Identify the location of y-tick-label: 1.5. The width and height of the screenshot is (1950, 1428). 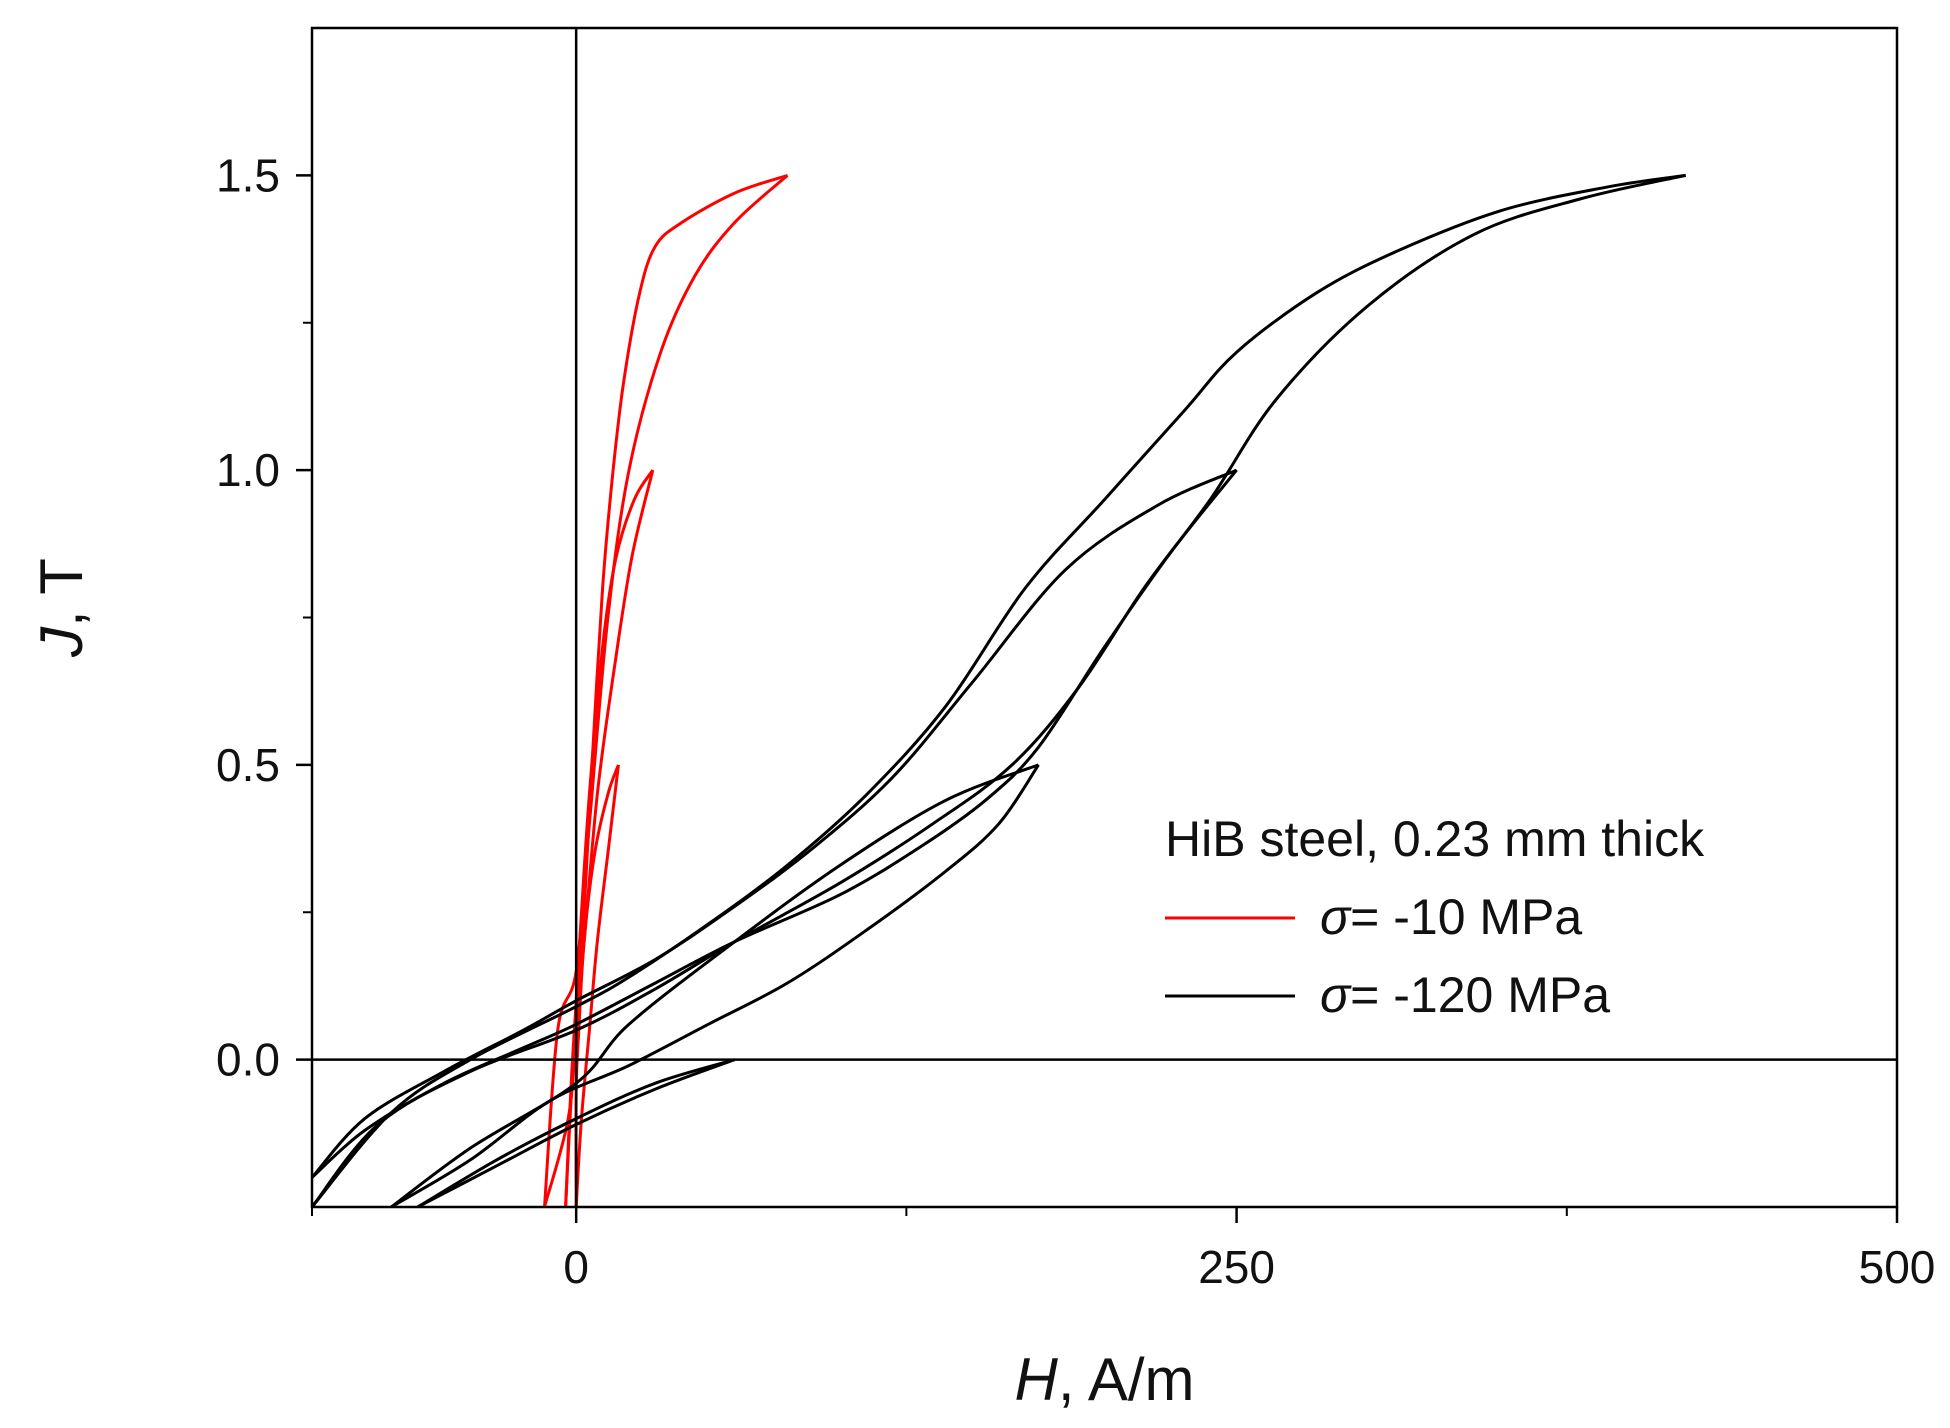
(248, 175).